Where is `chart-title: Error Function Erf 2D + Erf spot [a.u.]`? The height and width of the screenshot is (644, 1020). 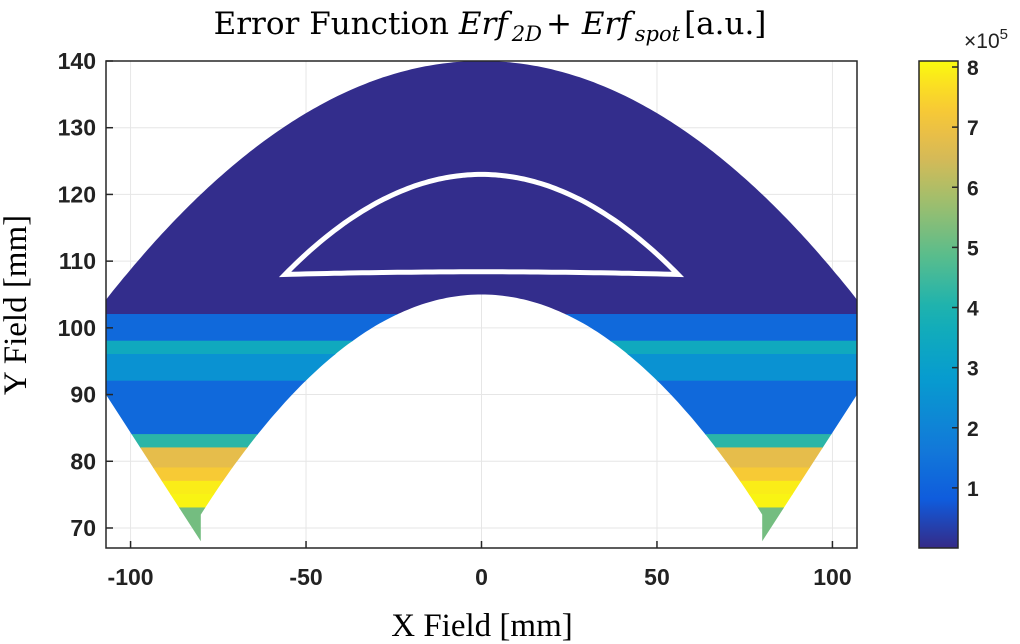 chart-title: Error Function Erf 2D + Erf spot [a.u.] is located at coordinates (490, 26).